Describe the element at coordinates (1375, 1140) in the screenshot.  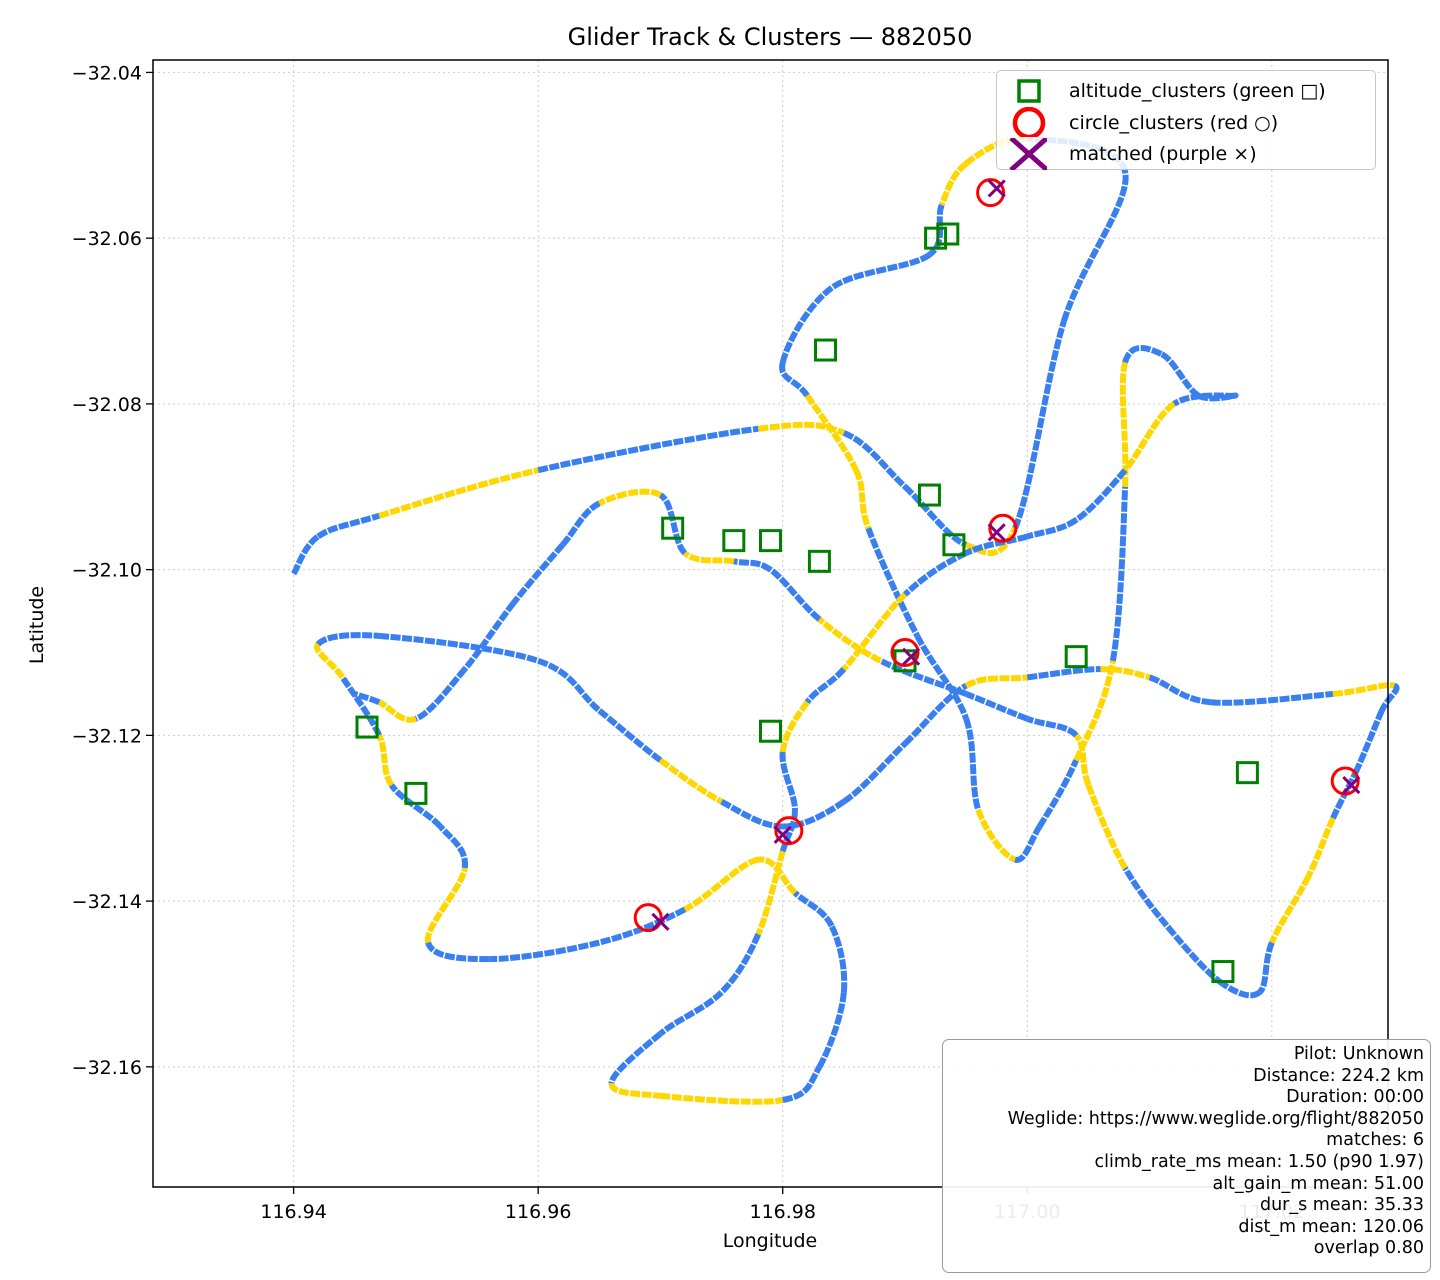
I see `info-matches: matches: 6` at that location.